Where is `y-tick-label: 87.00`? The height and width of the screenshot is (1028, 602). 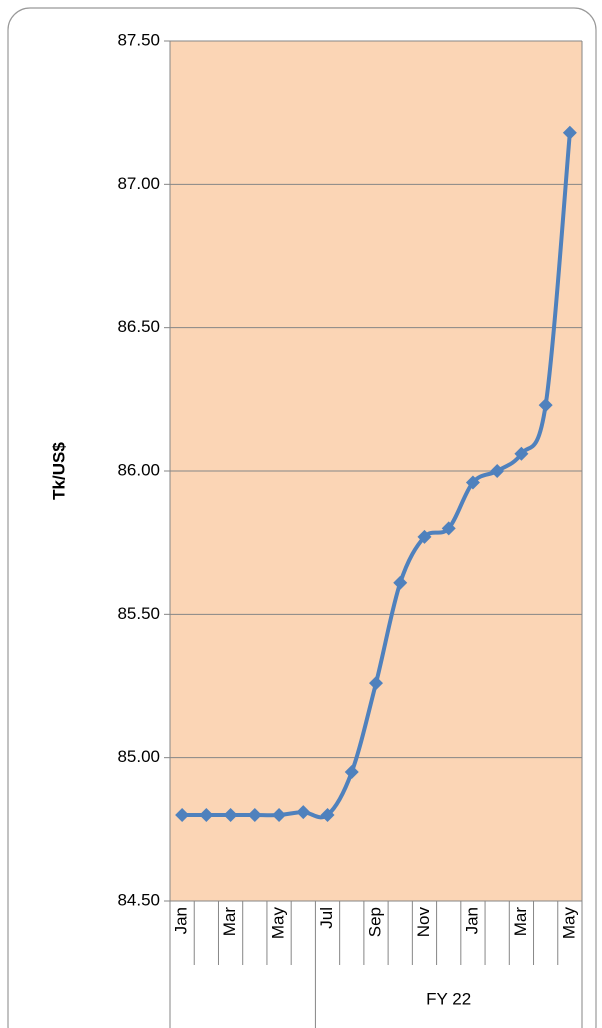 y-tick-label: 87.00 is located at coordinates (138, 183).